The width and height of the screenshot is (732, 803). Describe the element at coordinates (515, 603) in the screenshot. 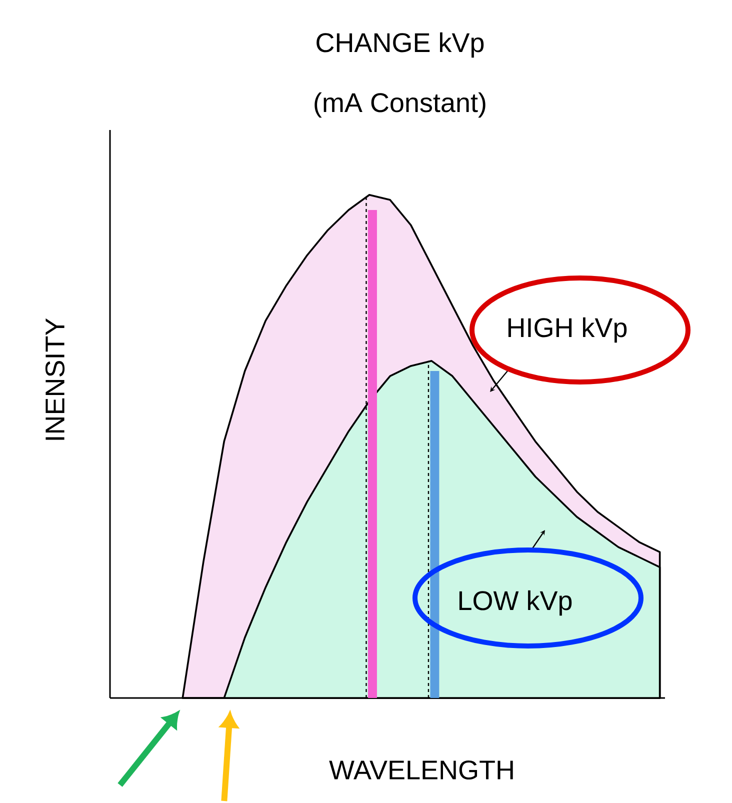

I see `series-label: LOW kVp` at that location.